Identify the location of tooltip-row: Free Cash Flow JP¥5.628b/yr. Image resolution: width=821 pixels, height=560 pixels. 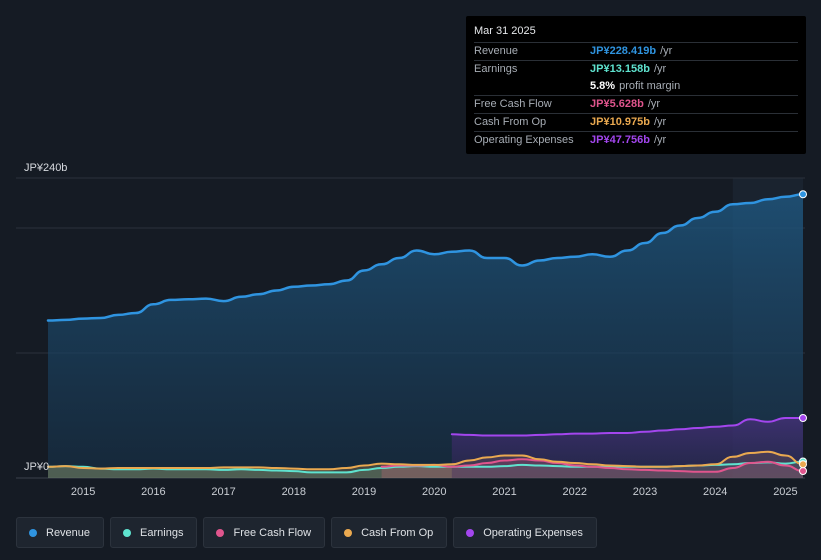
(636, 104).